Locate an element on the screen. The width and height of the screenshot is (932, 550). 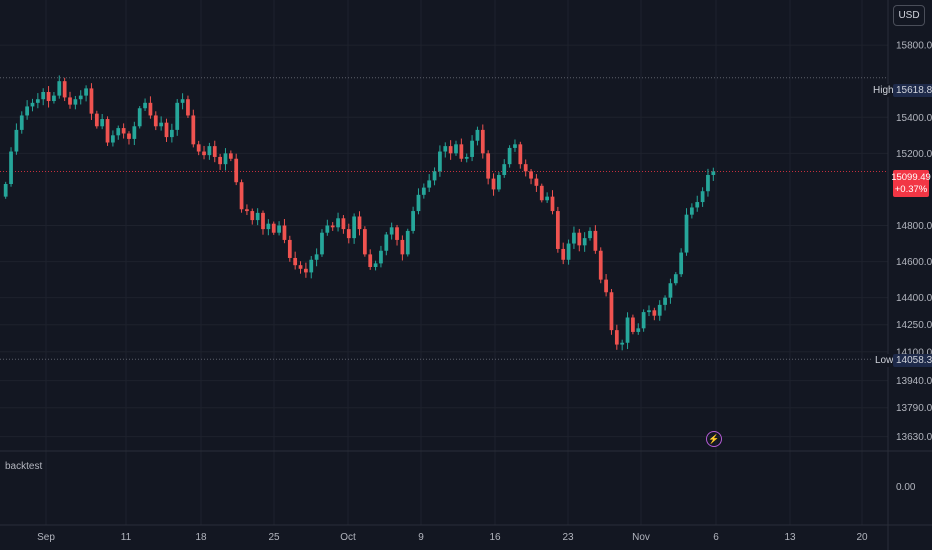
currency-button: USD is located at coordinates (909, 15).